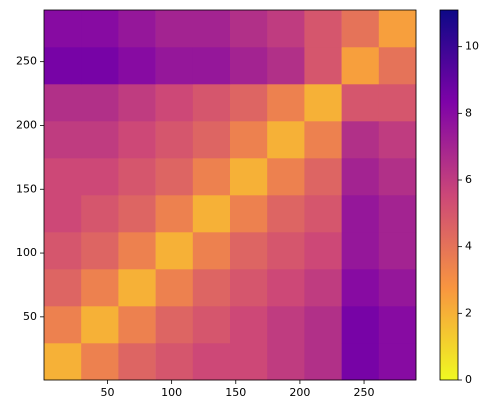 The width and height of the screenshot is (496, 417). I want to click on x-tick-label: 50, so click(107, 392).